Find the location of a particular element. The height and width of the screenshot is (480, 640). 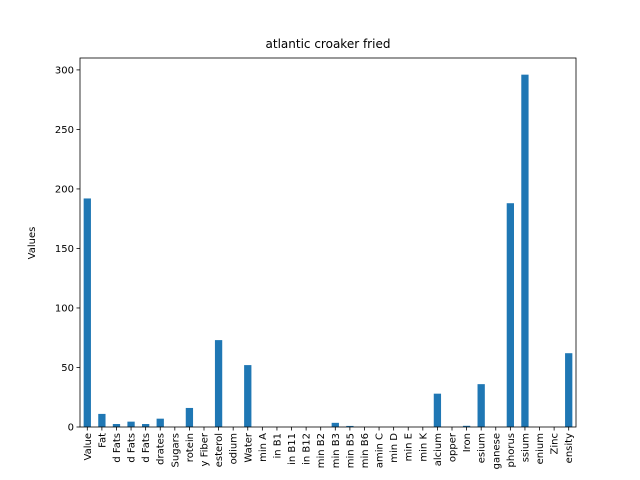

x-tick-label: esterol is located at coordinates (219, 450).